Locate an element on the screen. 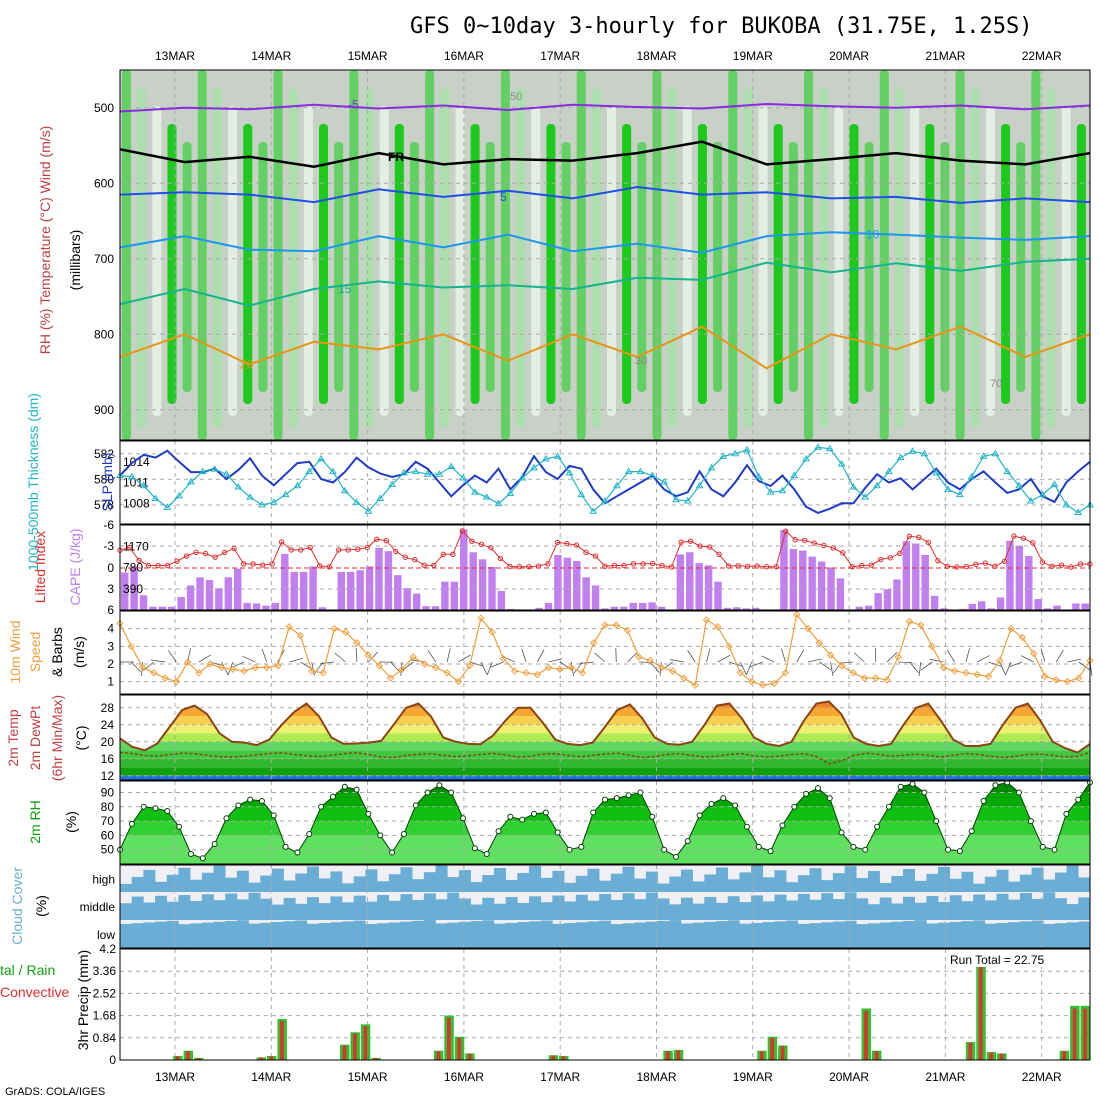 This screenshot has width=1100, height=1100. wind-ylabel-line3: & Barbs is located at coordinates (57, 652).